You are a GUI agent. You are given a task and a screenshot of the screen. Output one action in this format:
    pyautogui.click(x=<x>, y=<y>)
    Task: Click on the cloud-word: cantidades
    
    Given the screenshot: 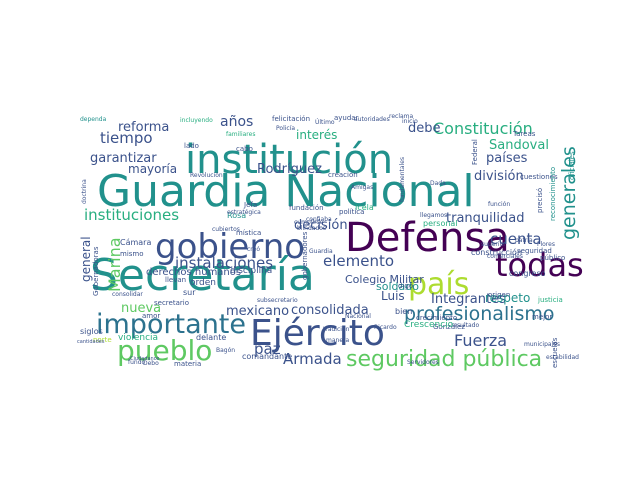 What is the action you would take?
    pyautogui.click(x=91, y=342)
    